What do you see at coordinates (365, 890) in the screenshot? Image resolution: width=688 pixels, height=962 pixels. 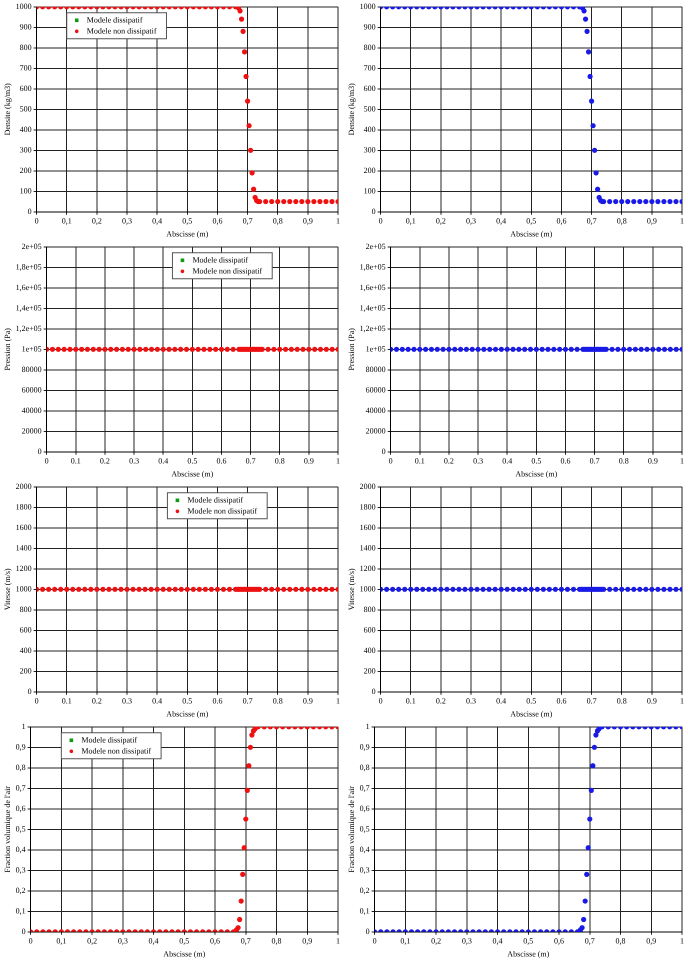 I see `y-tick-label: 0,2` at bounding box center [365, 890].